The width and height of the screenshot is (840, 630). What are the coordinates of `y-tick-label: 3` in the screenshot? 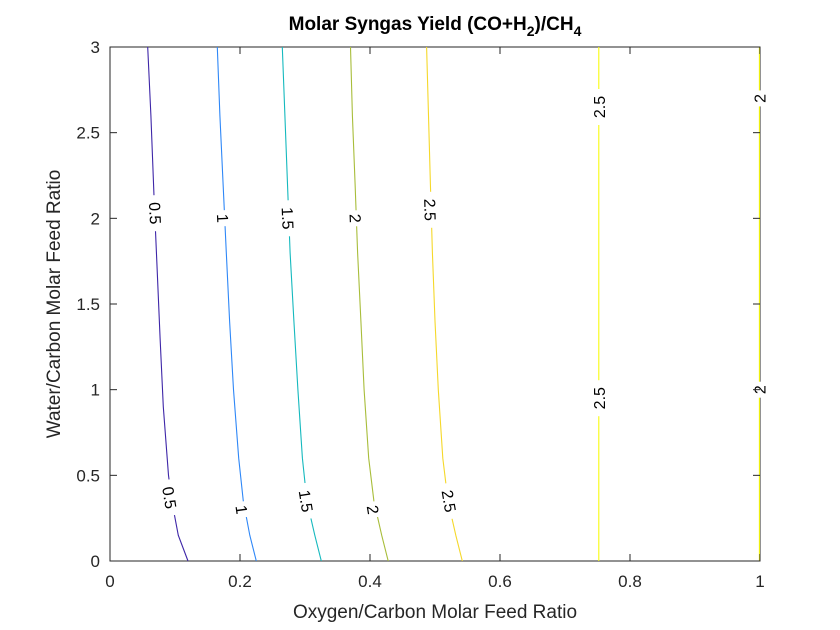 It's located at (95, 47).